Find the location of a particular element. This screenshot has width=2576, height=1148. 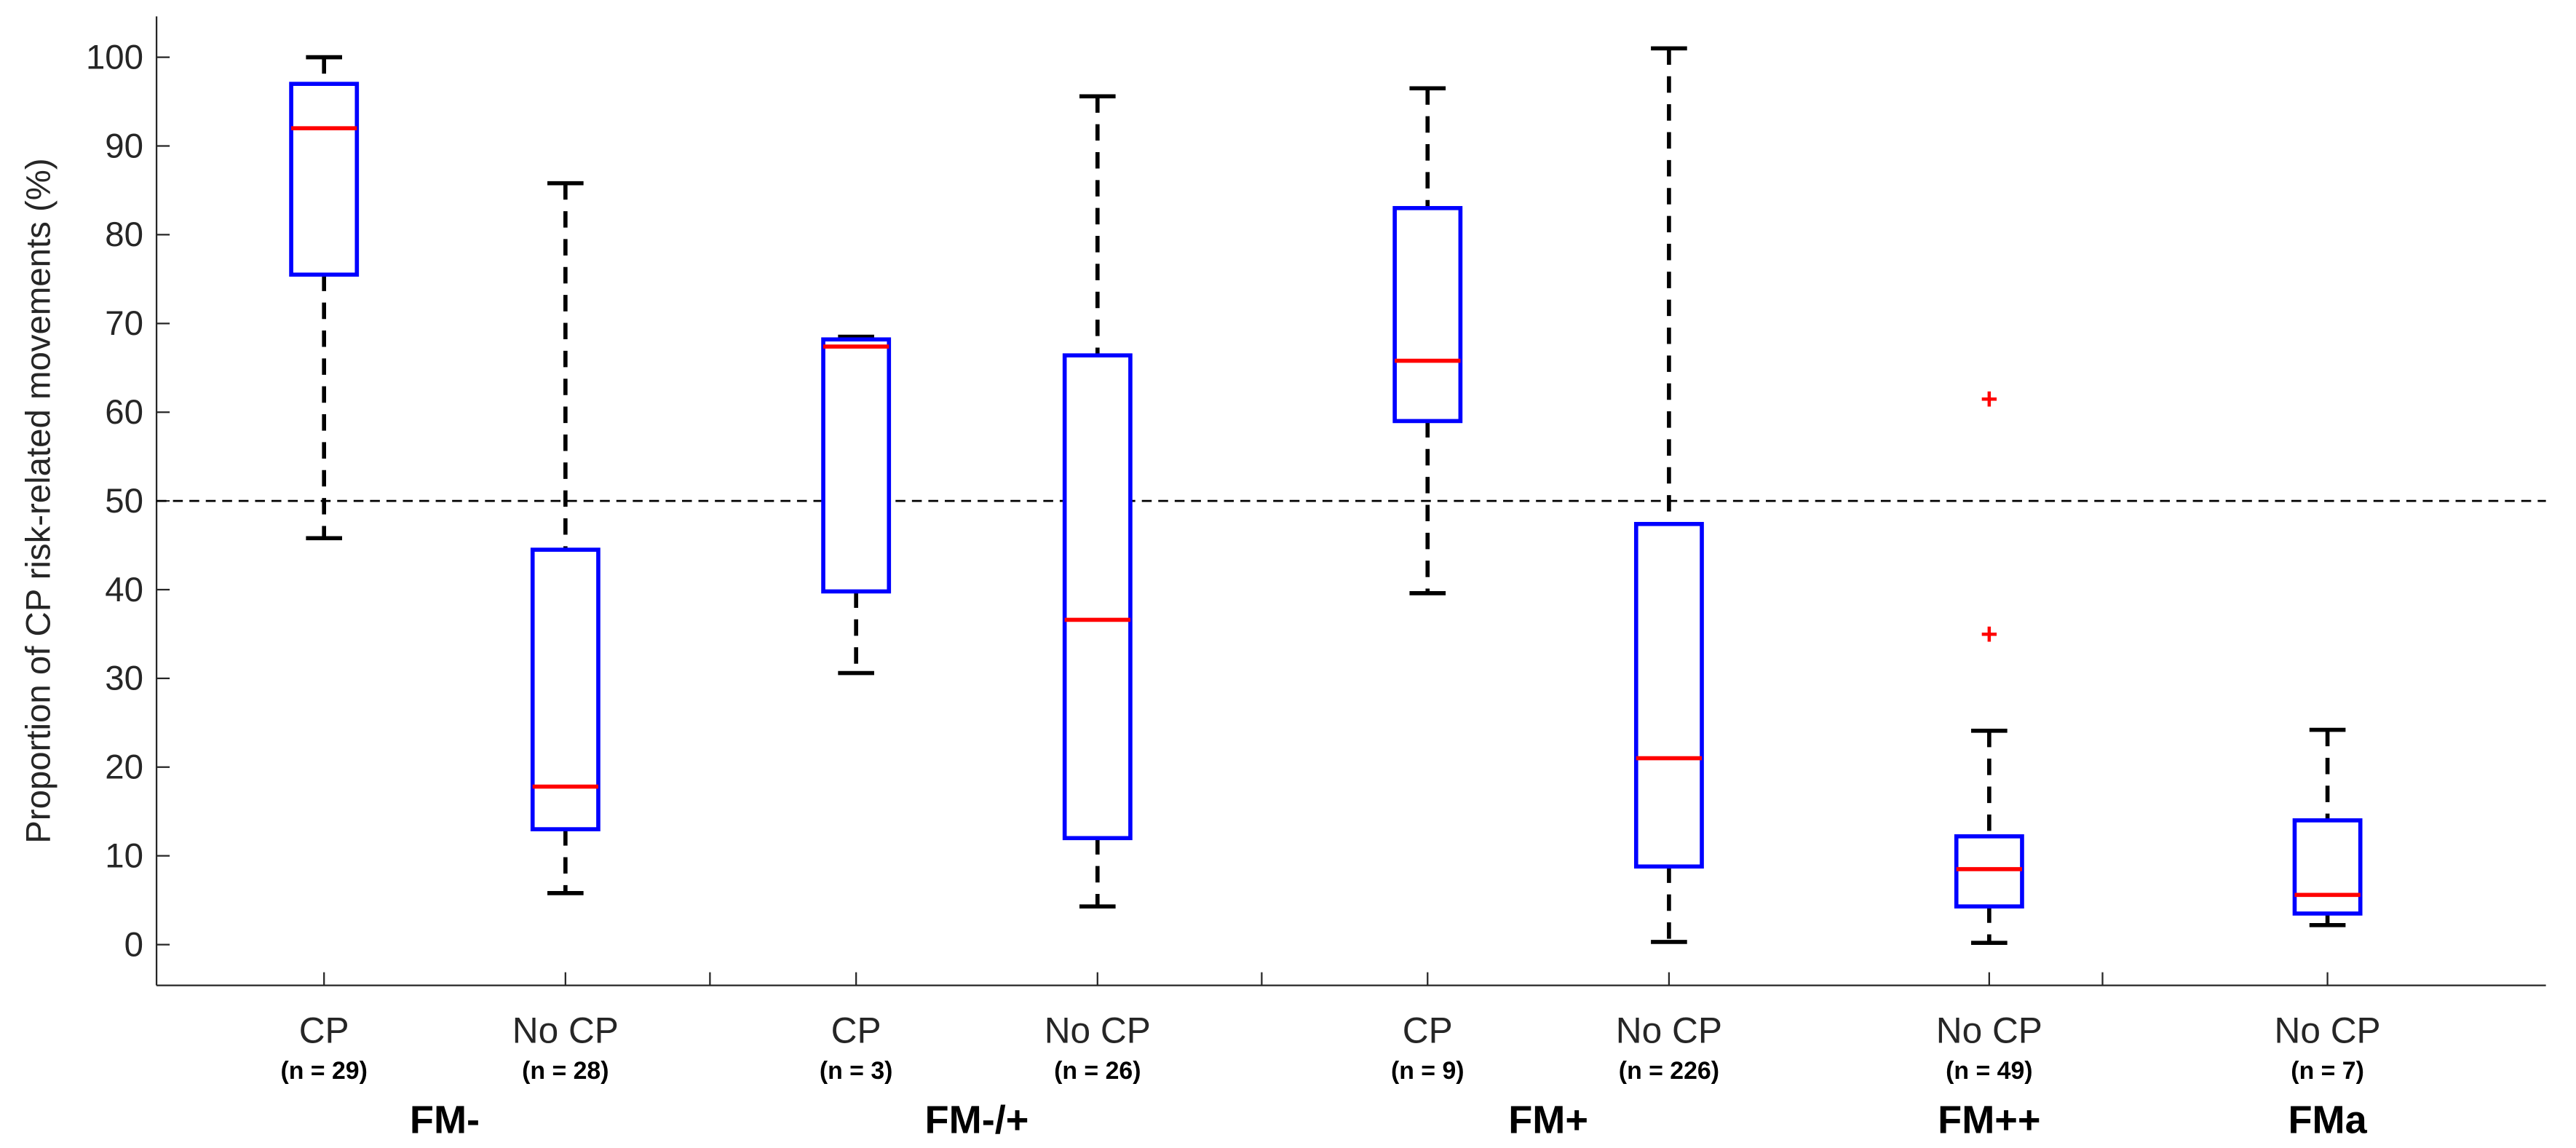

y-tick-label: 70 is located at coordinates (124, 323).